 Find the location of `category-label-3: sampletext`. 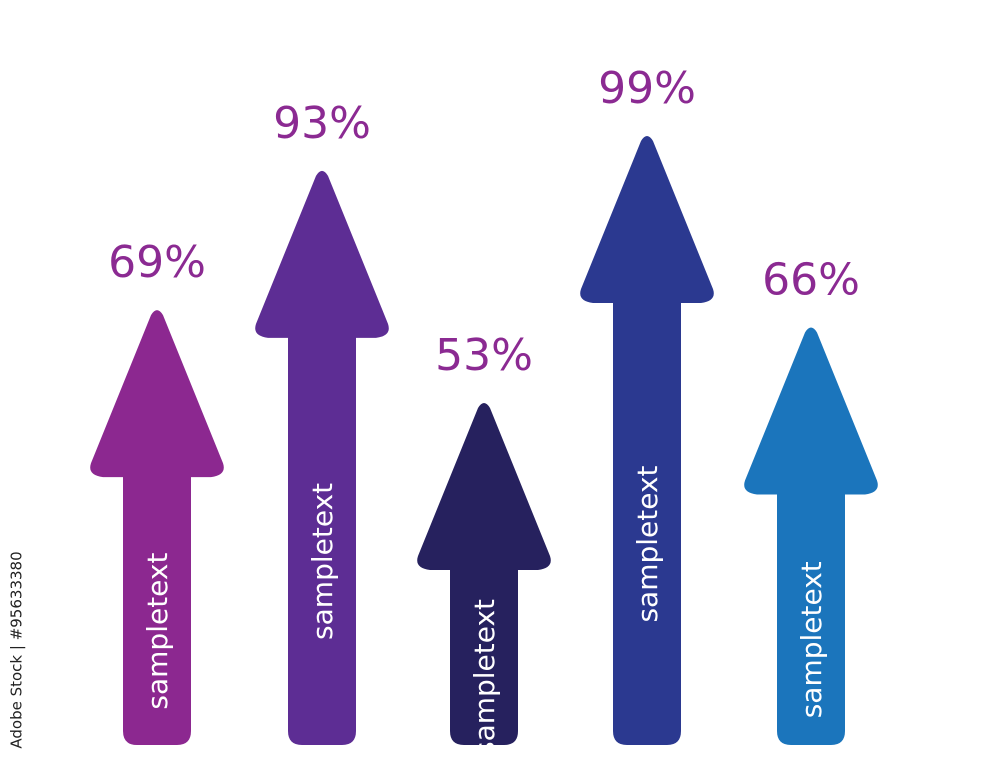

category-label-3: sampletext is located at coordinates (484, 677).